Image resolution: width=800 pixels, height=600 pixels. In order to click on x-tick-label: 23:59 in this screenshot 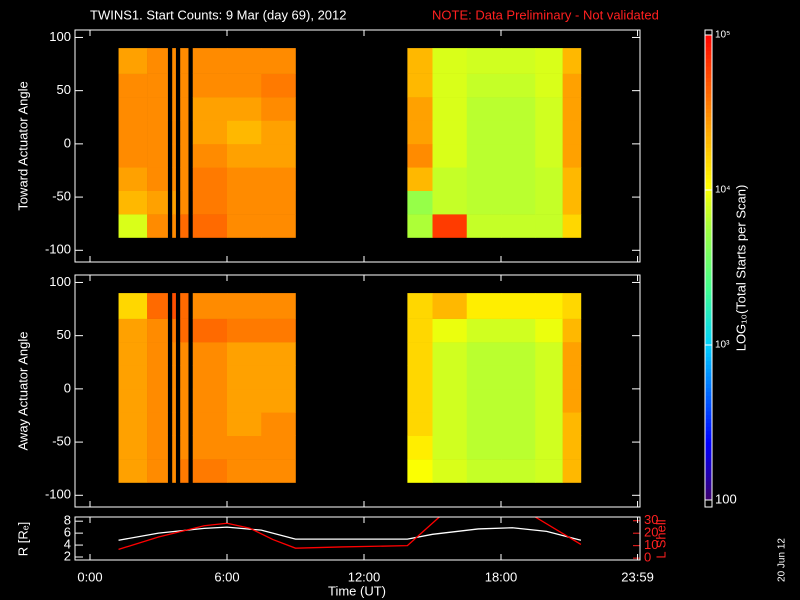, I will do `click(637, 576)`.